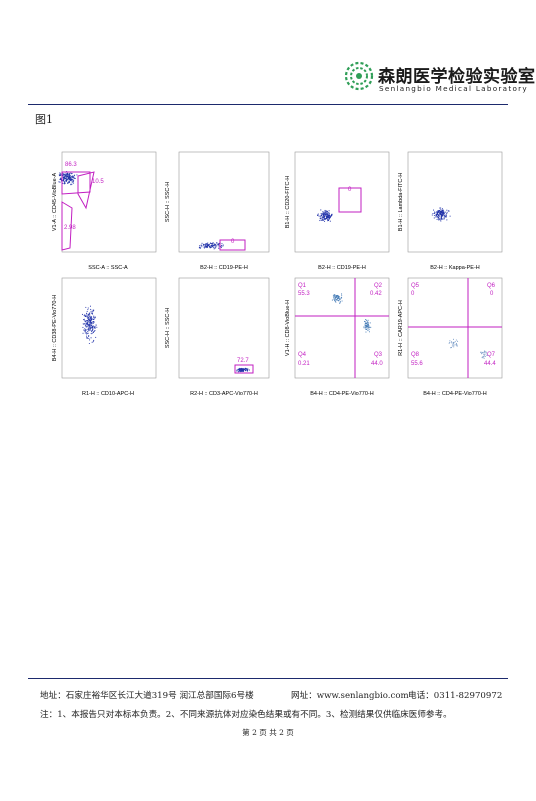 The height and width of the screenshot is (801, 536). What do you see at coordinates (350, 696) in the screenshot?
I see `footer-website: 网址：www.senlangbio.com` at bounding box center [350, 696].